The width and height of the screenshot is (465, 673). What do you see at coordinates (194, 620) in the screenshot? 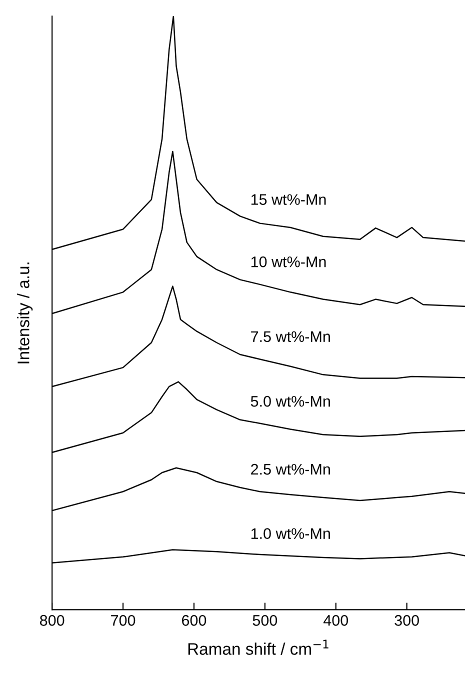
I see `x-tick-label: 600` at bounding box center [194, 620].